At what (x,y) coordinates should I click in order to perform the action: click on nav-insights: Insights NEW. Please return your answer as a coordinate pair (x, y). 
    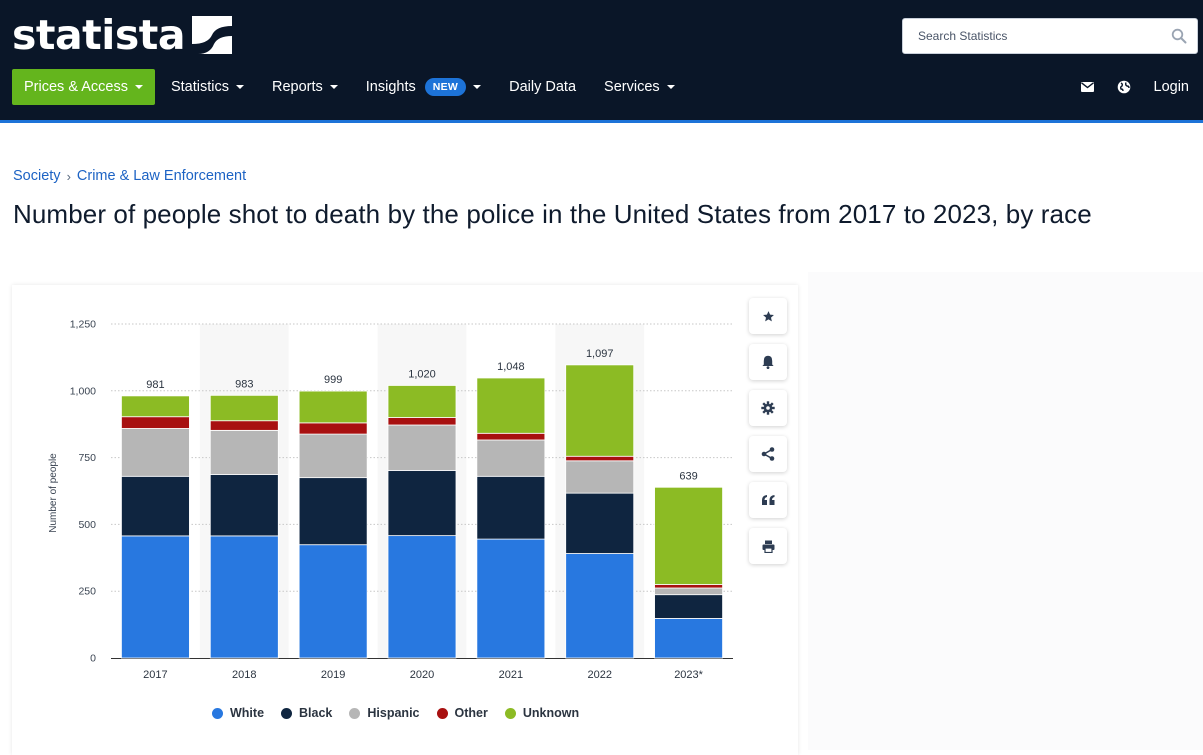
    Looking at the image, I should click on (423, 87).